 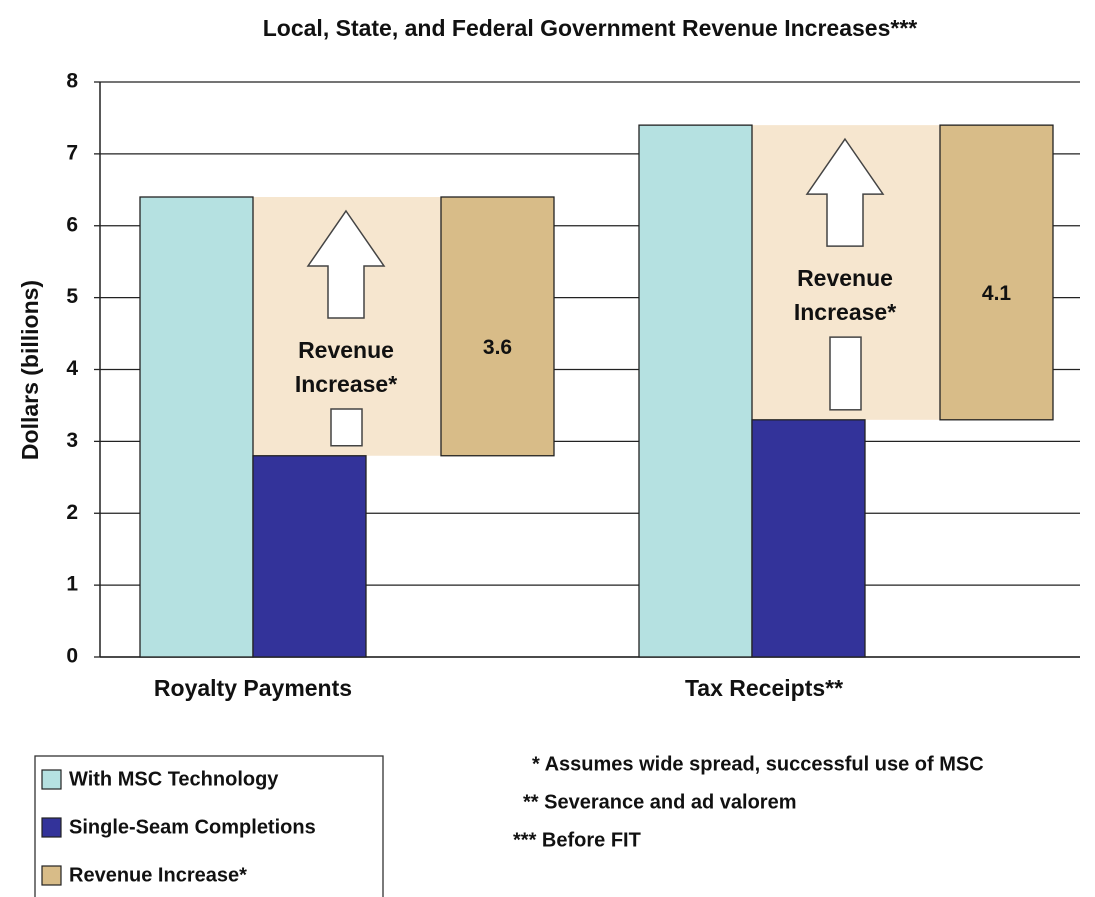 What do you see at coordinates (174, 779) in the screenshot?
I see `legend-label: With MSC Technology` at bounding box center [174, 779].